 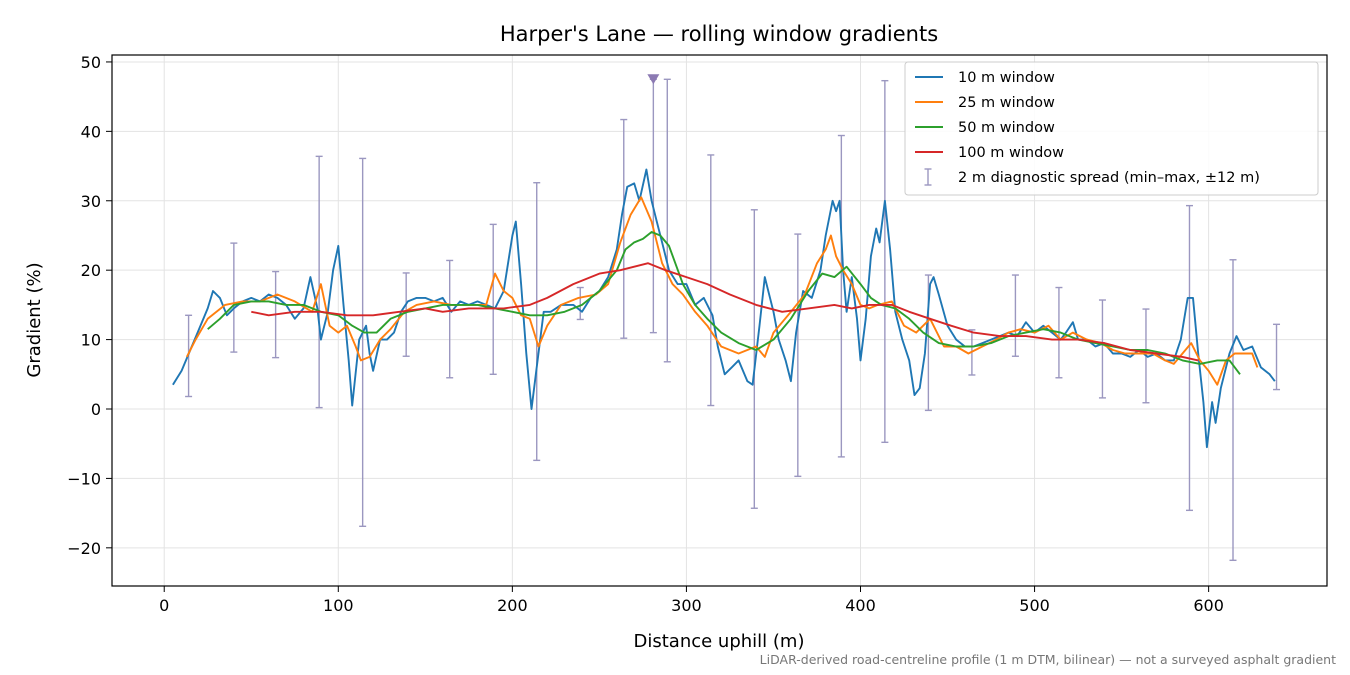 I want to click on y-tick-label: 50, so click(x=91, y=62).